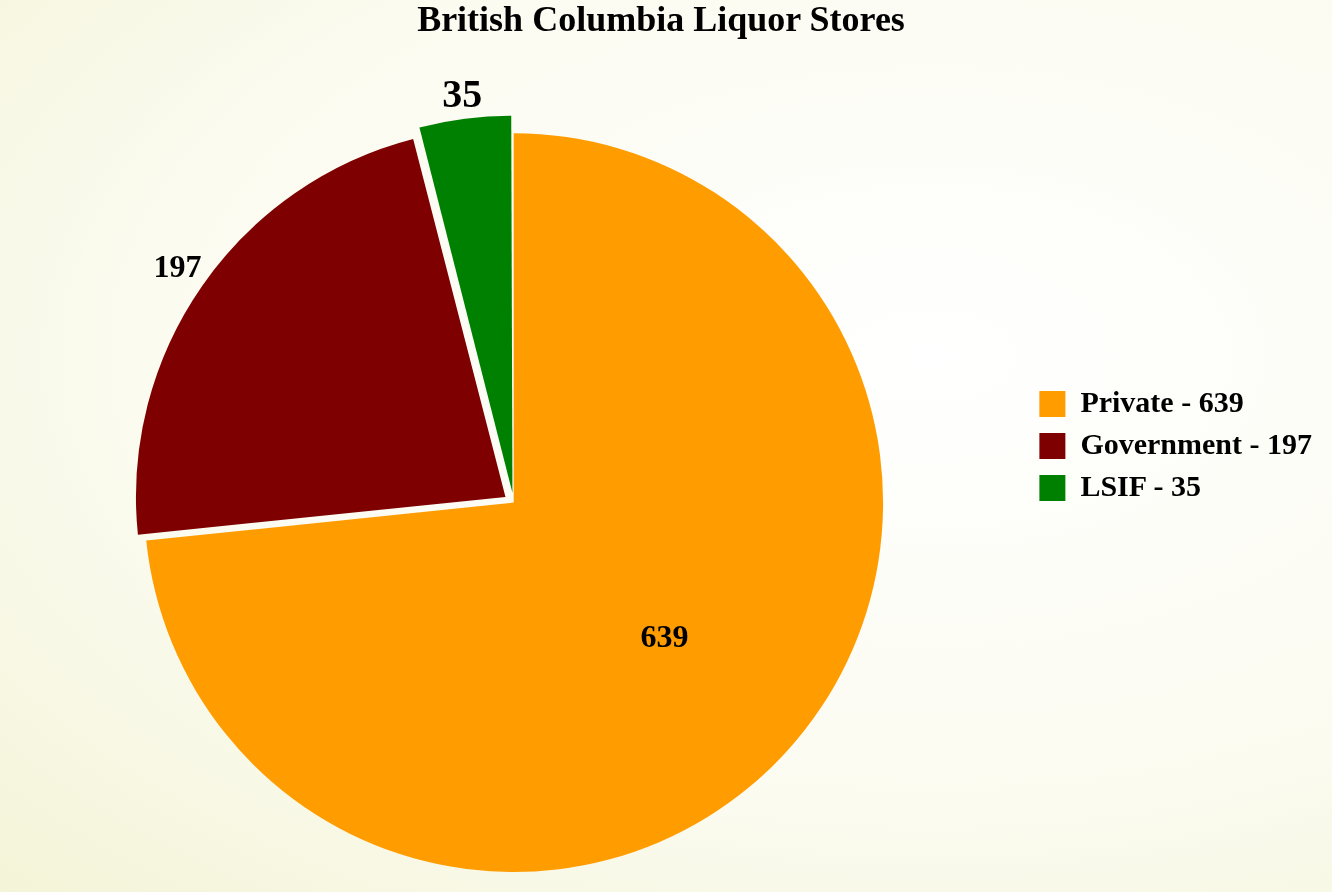  What do you see at coordinates (661, 19) in the screenshot?
I see `chart-title: British Columbia Liquor Stores` at bounding box center [661, 19].